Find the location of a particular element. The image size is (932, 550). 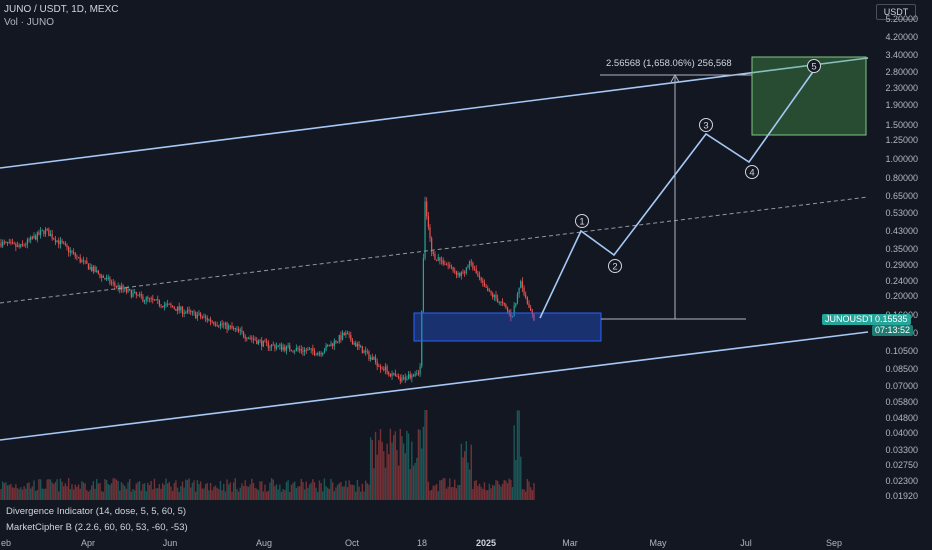

price-axis-label: 0.01920 is located at coordinates (901, 496).